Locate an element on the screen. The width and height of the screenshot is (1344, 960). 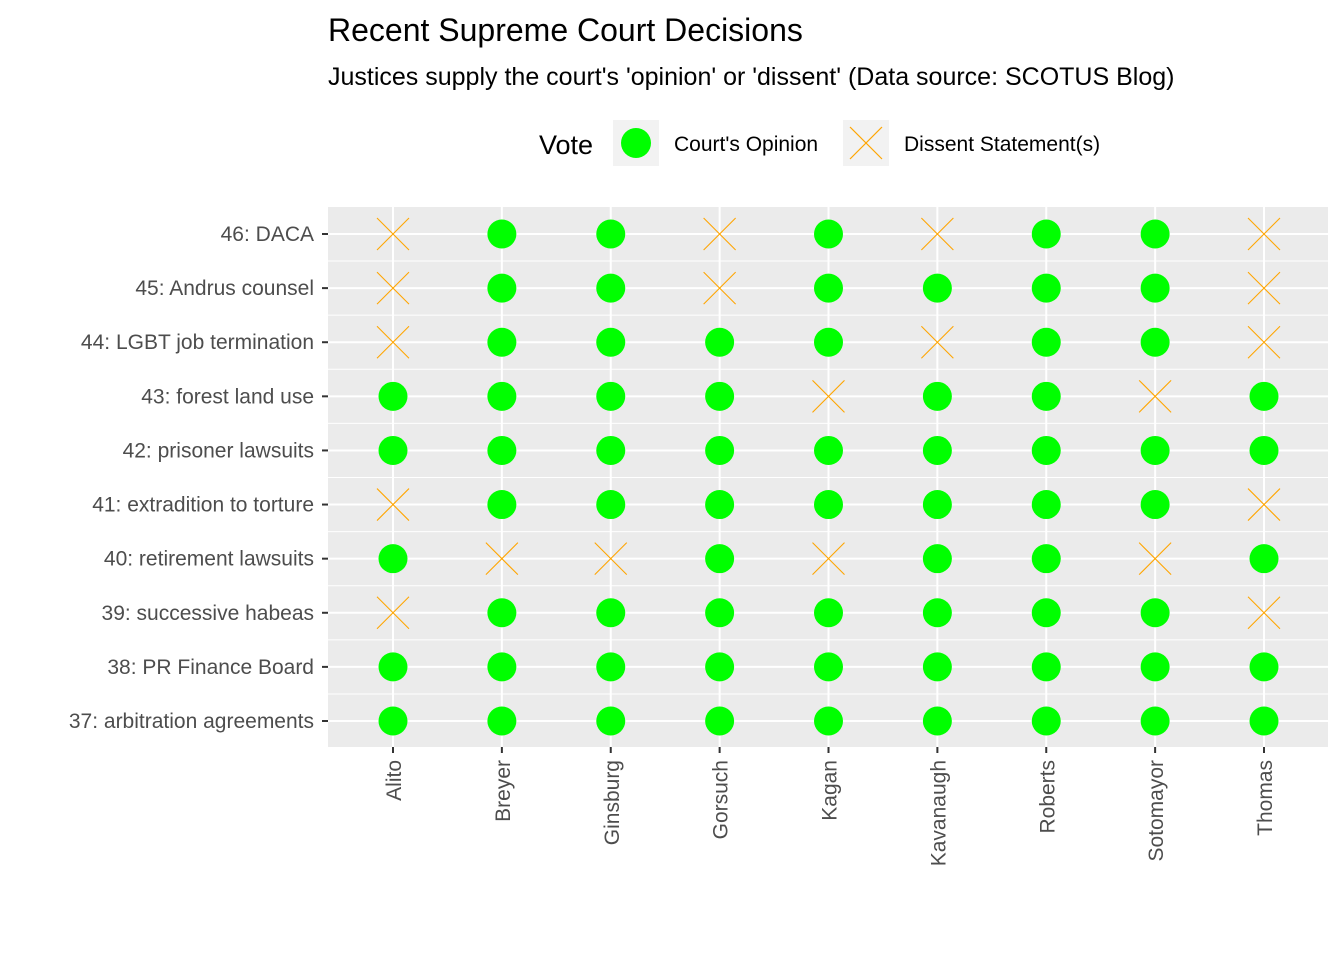
y-tick-label: 41: extradition to torture is located at coordinates (203, 505).